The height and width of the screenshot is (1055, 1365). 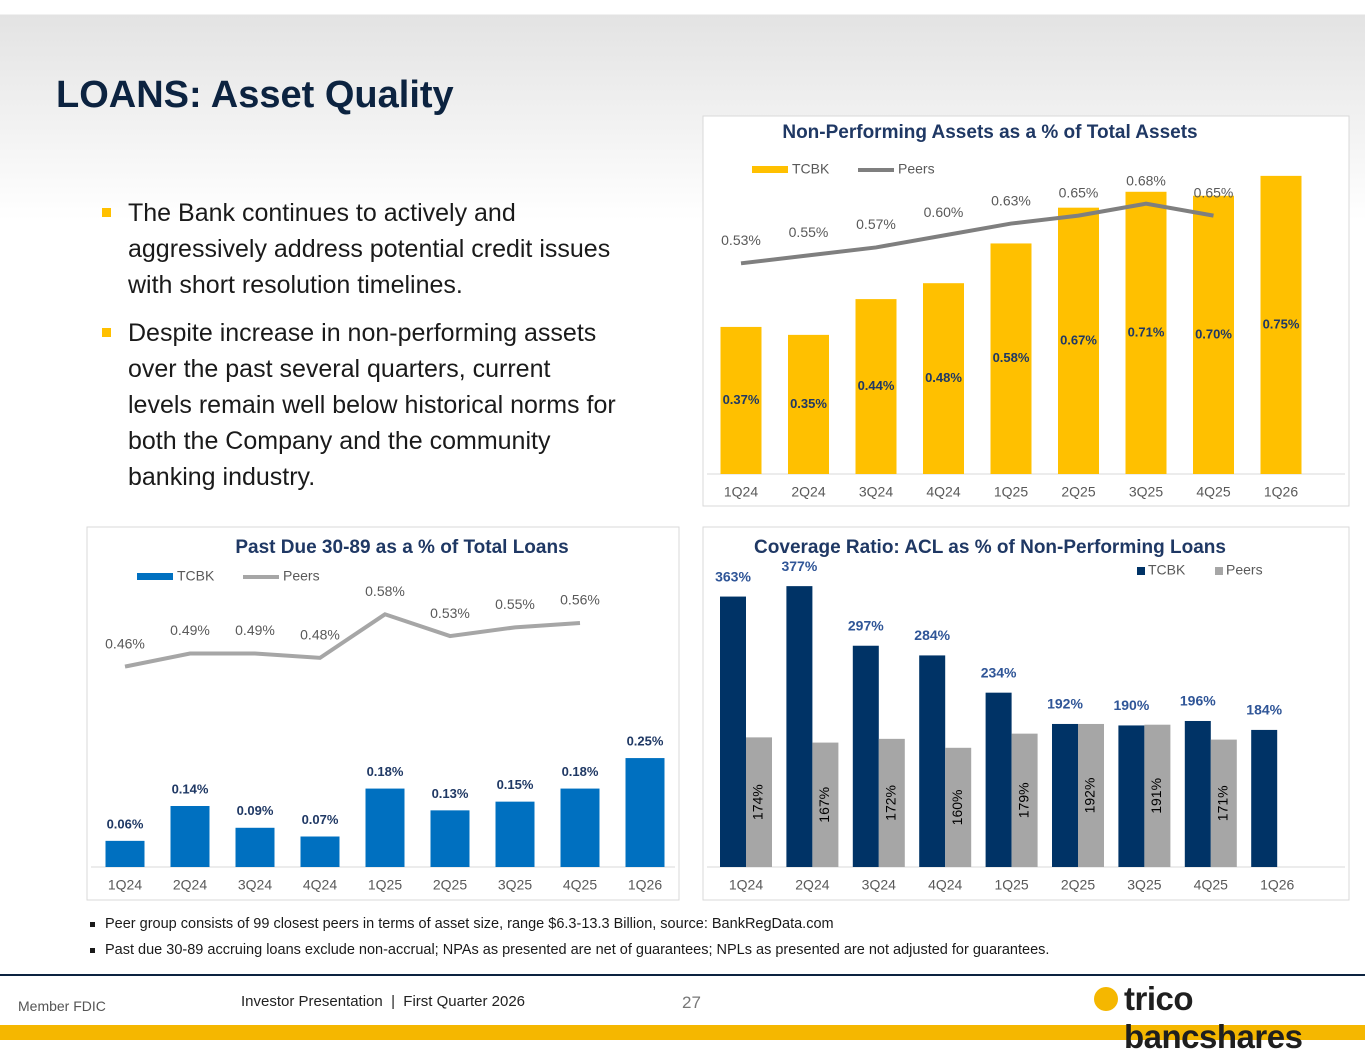 I want to click on data-label: 0.56%, so click(x=580, y=600).